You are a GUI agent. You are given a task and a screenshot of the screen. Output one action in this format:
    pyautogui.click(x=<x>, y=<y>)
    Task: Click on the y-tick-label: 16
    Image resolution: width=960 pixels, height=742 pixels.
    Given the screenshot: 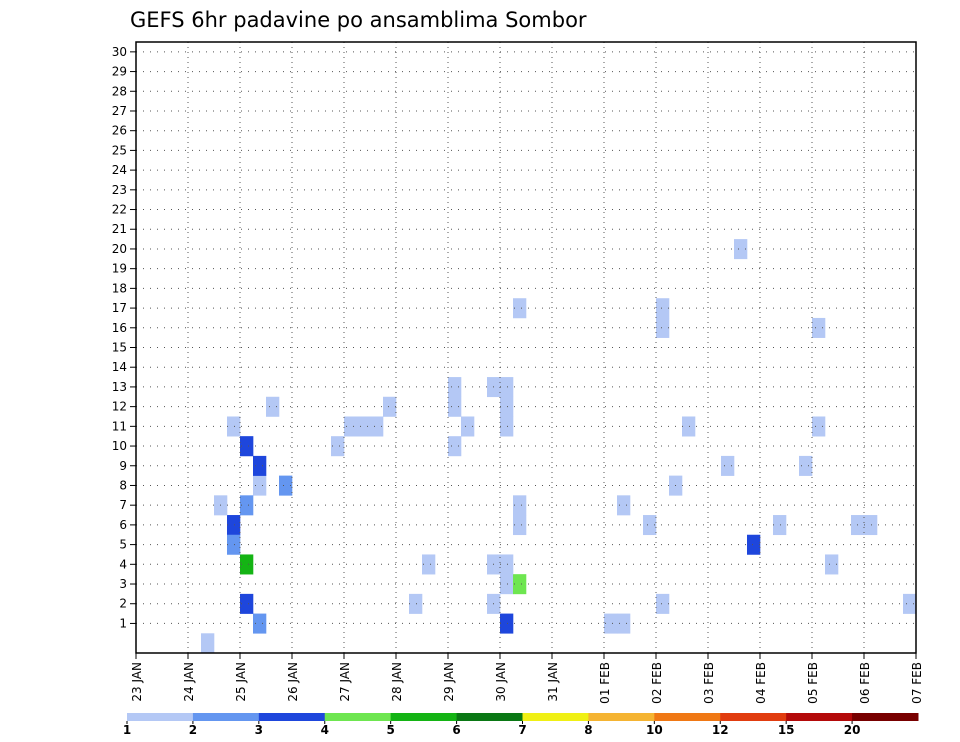 What is the action you would take?
    pyautogui.click(x=119, y=328)
    